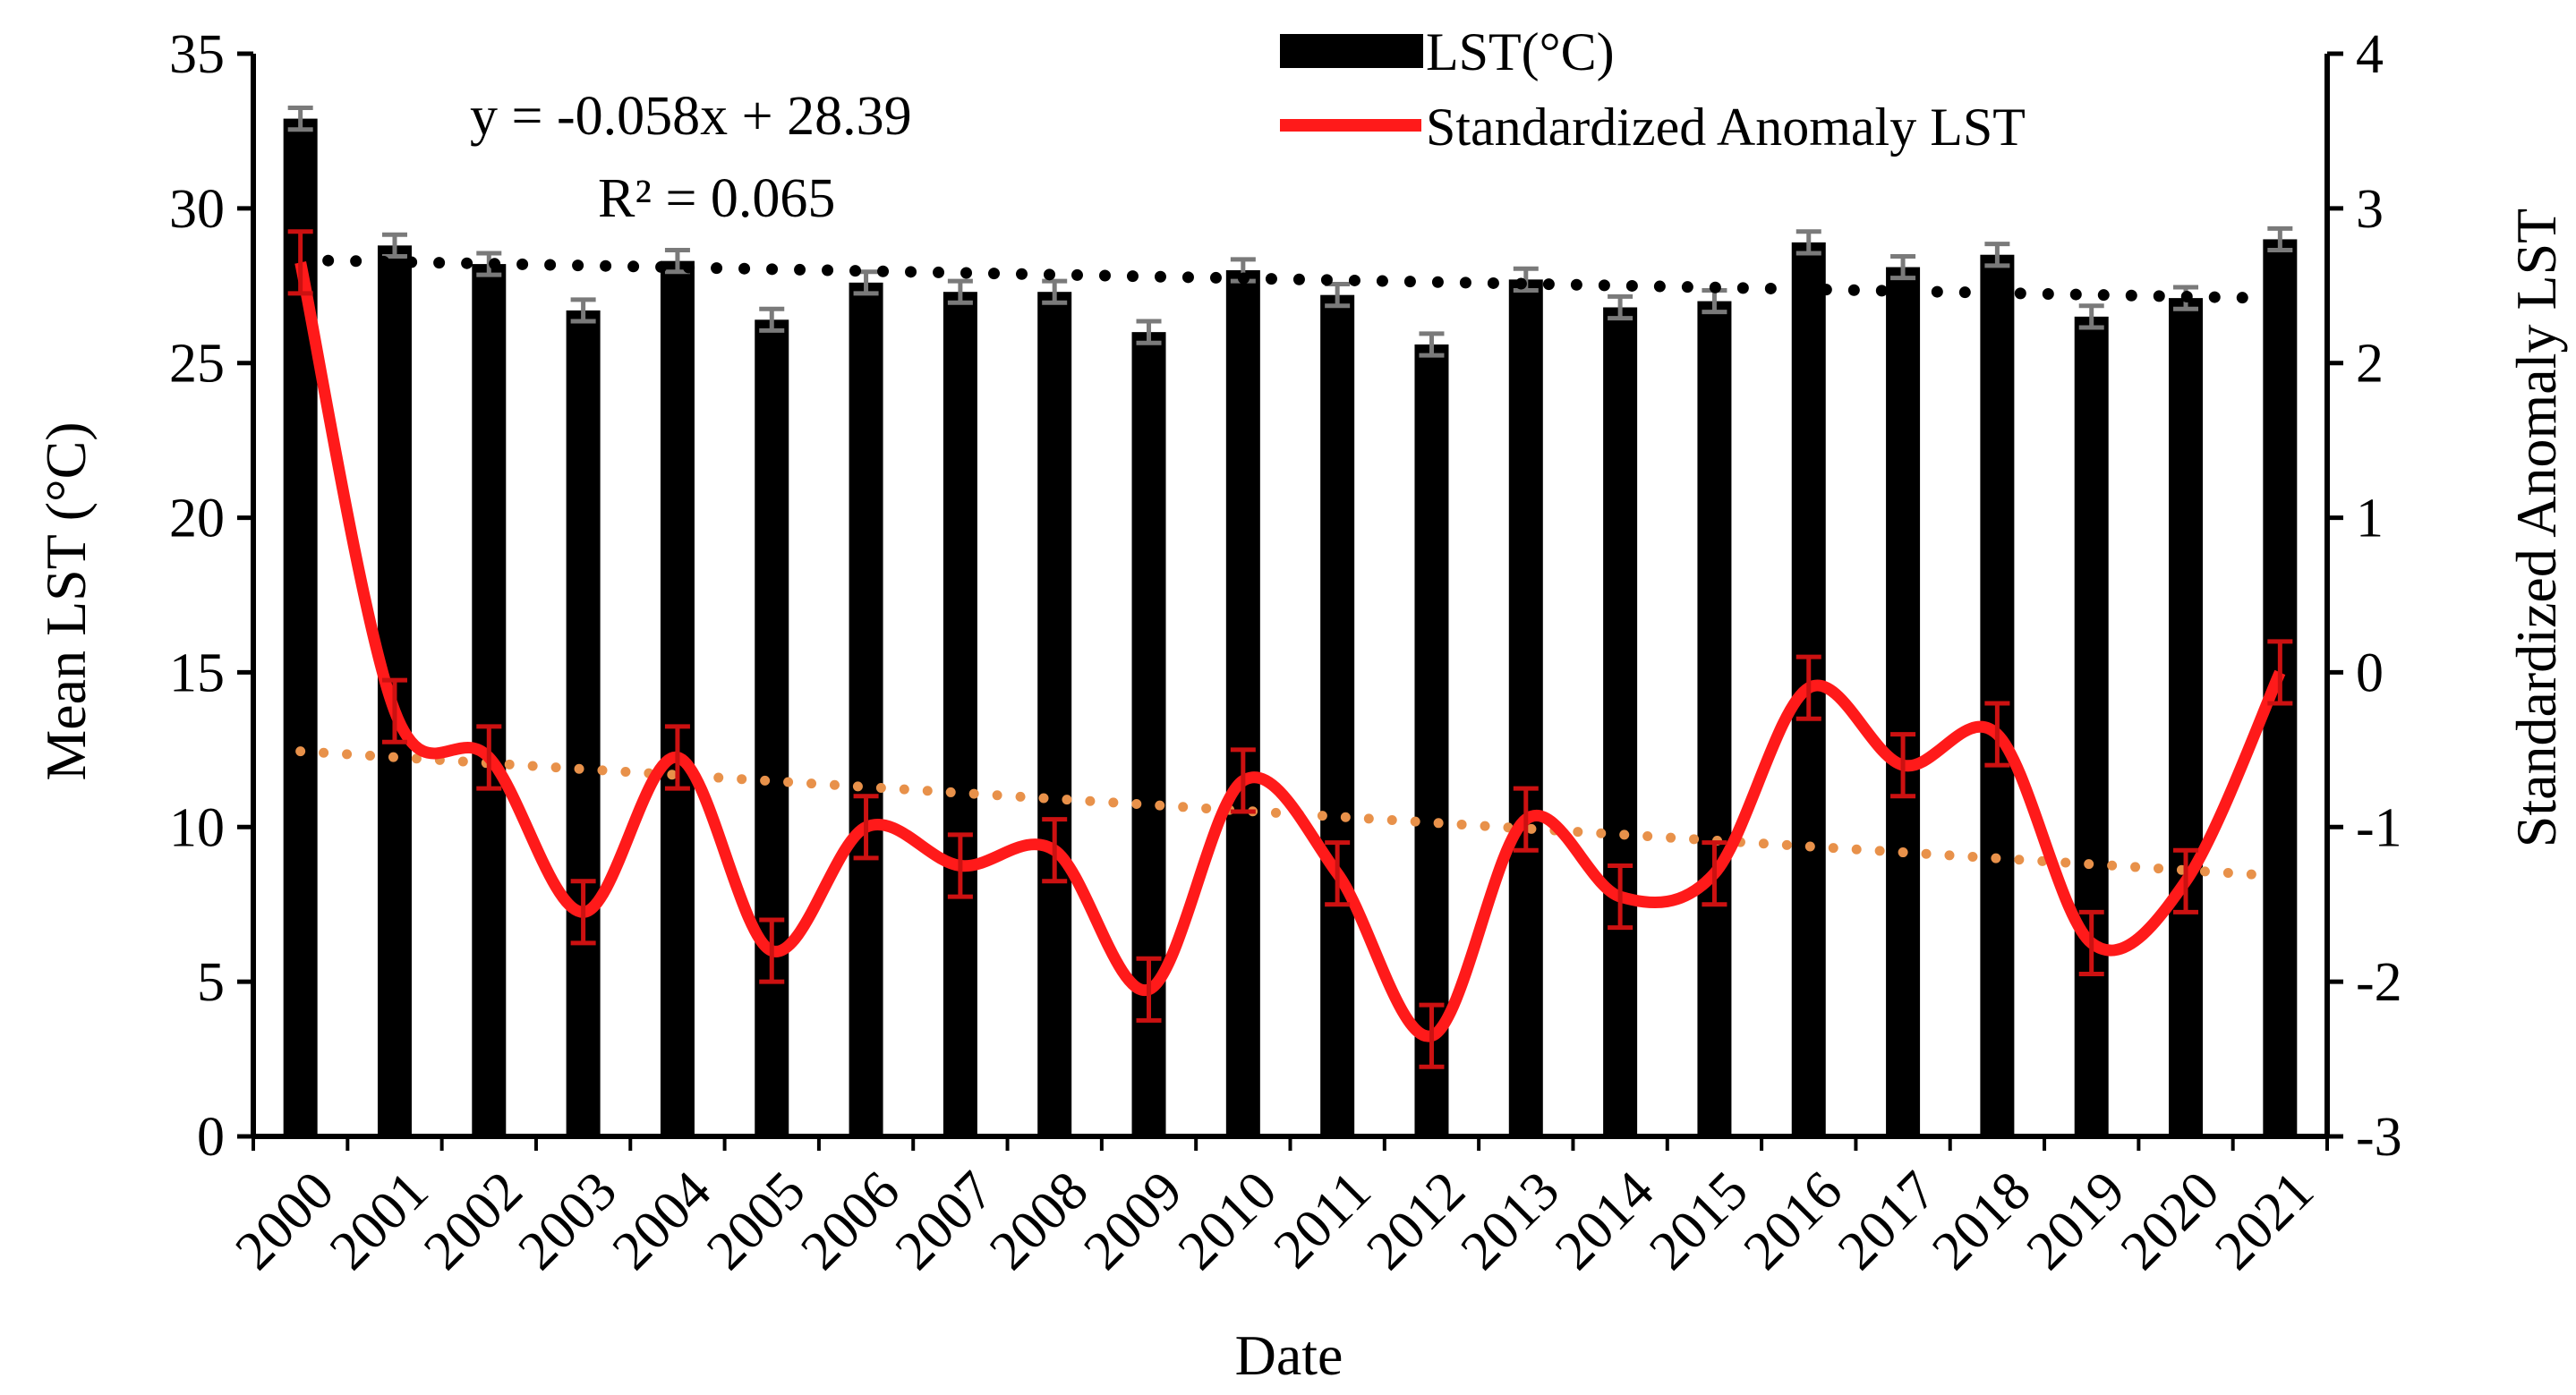  Describe the element at coordinates (394, 245) in the screenshot. I see `bar-error-2001` at that location.